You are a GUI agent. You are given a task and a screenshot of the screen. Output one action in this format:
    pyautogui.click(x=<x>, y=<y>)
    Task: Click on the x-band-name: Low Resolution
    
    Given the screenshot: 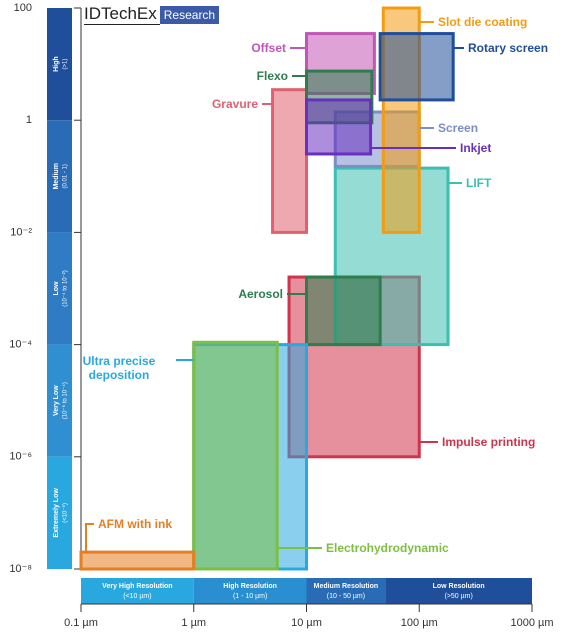 What is the action you would take?
    pyautogui.click(x=459, y=586)
    